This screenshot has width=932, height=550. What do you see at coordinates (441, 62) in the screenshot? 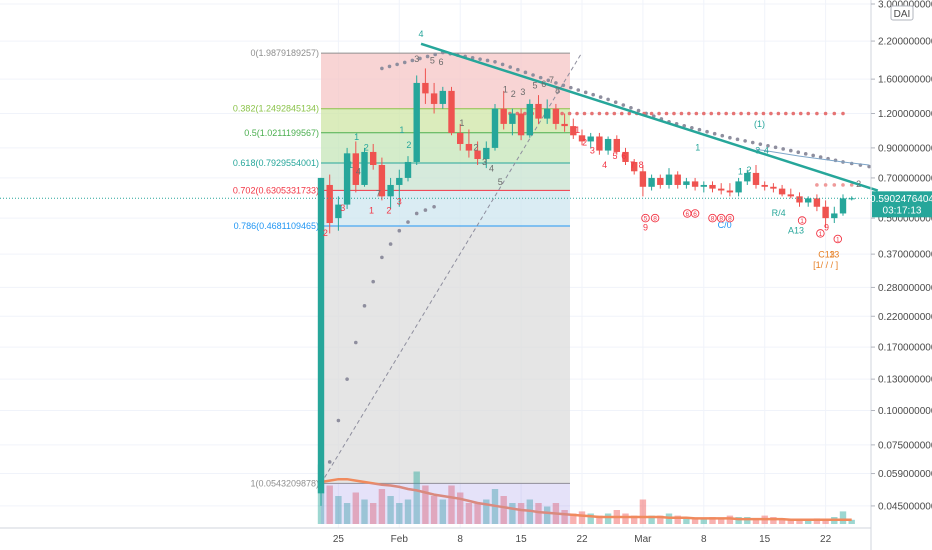
I see `td-count-label: 6` at bounding box center [441, 62].